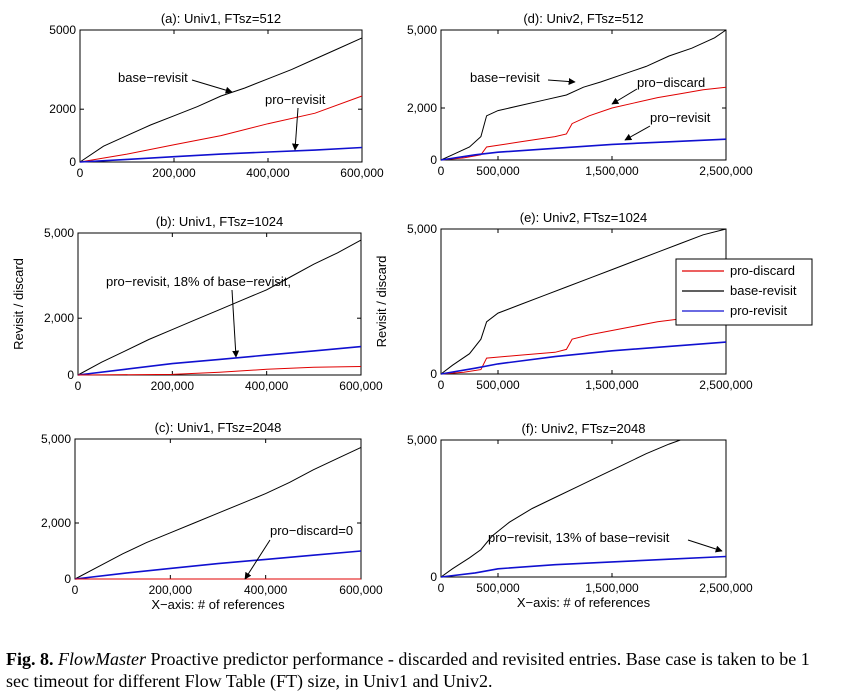 The width and height of the screenshot is (841, 698). Describe the element at coordinates (62, 109) in the screenshot. I see `y-tick-label: 2000` at that location.